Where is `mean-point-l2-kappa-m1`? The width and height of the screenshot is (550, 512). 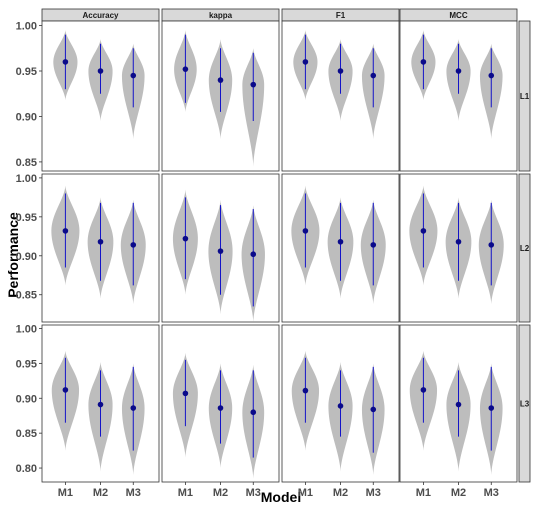
mean-point-l2-kappa-m1 is located at coordinates (185, 238).